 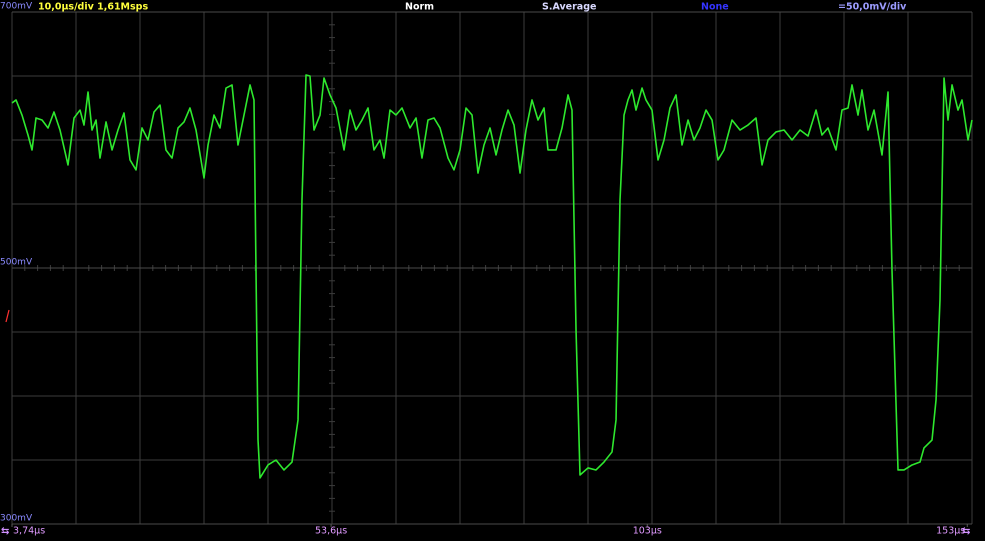 I want to click on y-tick-label: 500mV, so click(x=16, y=263).